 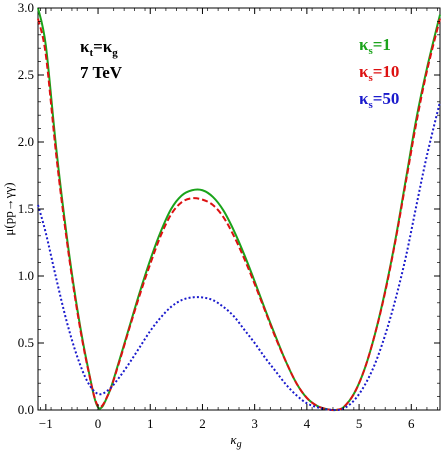 I want to click on y-tick-label: 2.5, so click(x=26, y=74).